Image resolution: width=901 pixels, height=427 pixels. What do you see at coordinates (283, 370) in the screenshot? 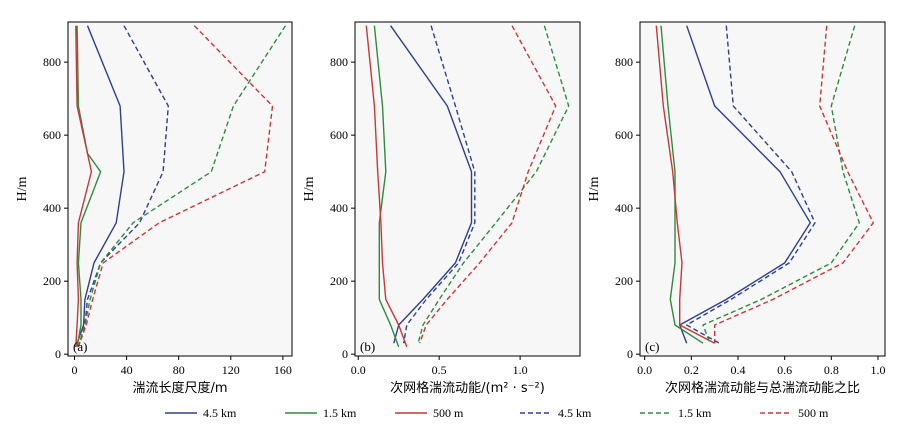
I see `x-tick-label: 160` at bounding box center [283, 370].